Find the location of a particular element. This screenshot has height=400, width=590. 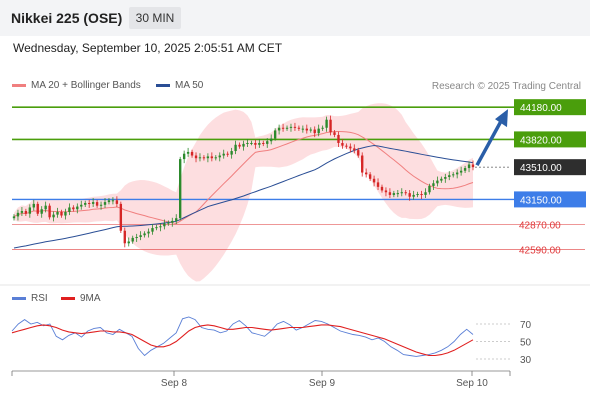

x-tick-label-1: Sep 9 is located at coordinates (322, 383).